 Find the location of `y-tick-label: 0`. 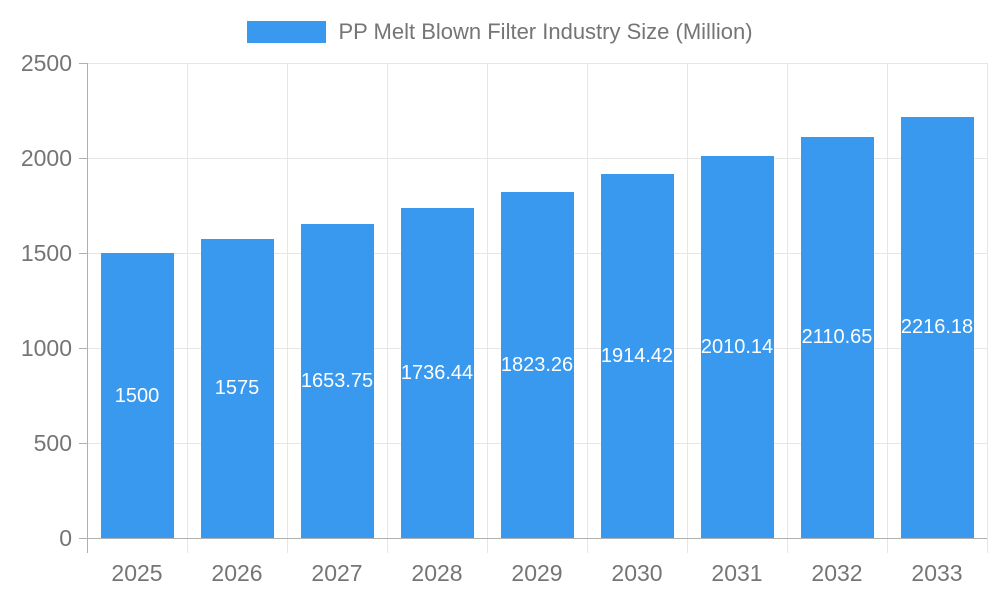

y-tick-label: 0 is located at coordinates (65, 538).